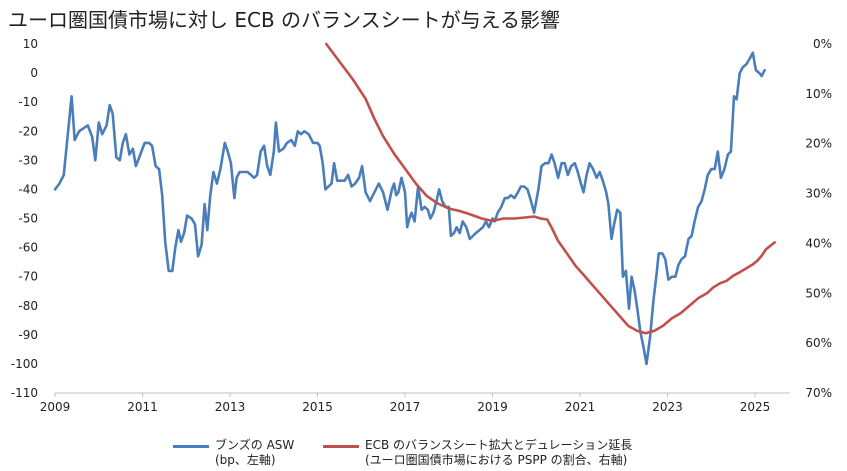  Describe the element at coordinates (317, 407) in the screenshot. I see `x-tick-label: 2015` at that location.